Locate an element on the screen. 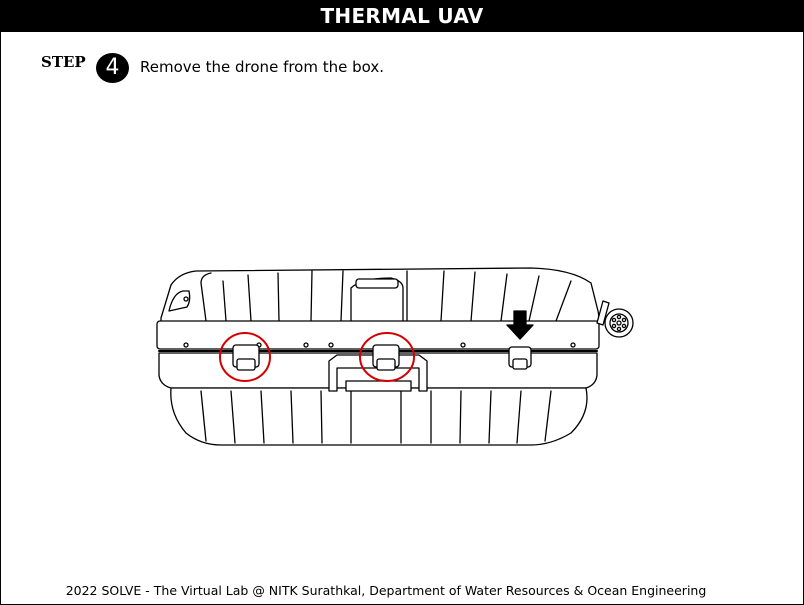  lid-corner is located at coordinates (179, 301).